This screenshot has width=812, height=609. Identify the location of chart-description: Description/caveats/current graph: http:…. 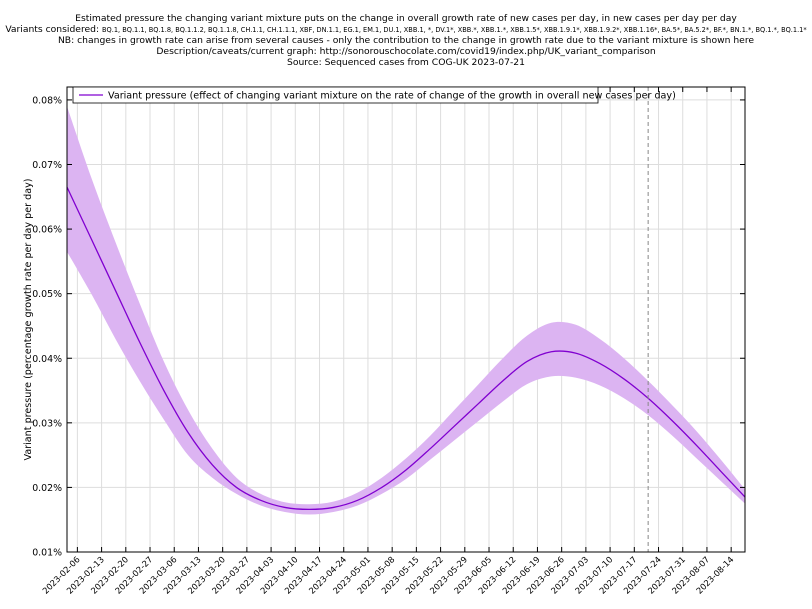
(406, 51).